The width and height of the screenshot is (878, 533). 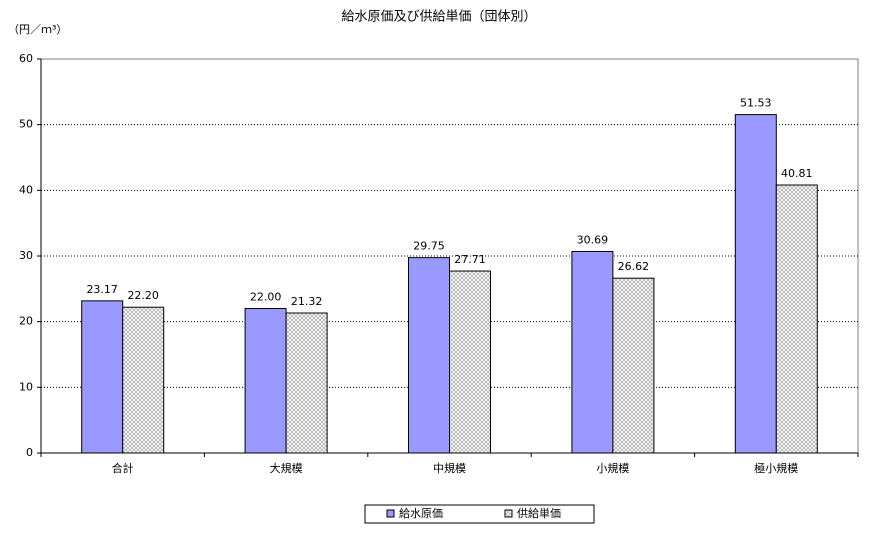 What do you see at coordinates (756, 103) in the screenshot?
I see `value-label: 51.53` at bounding box center [756, 103].